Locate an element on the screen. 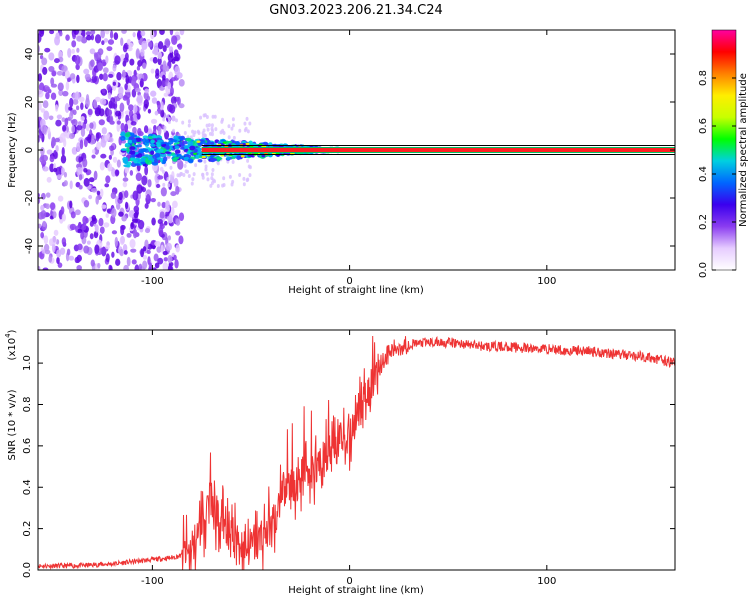 The height and width of the screenshot is (604, 750). snr-xtick-label: 100 is located at coordinates (546, 581).